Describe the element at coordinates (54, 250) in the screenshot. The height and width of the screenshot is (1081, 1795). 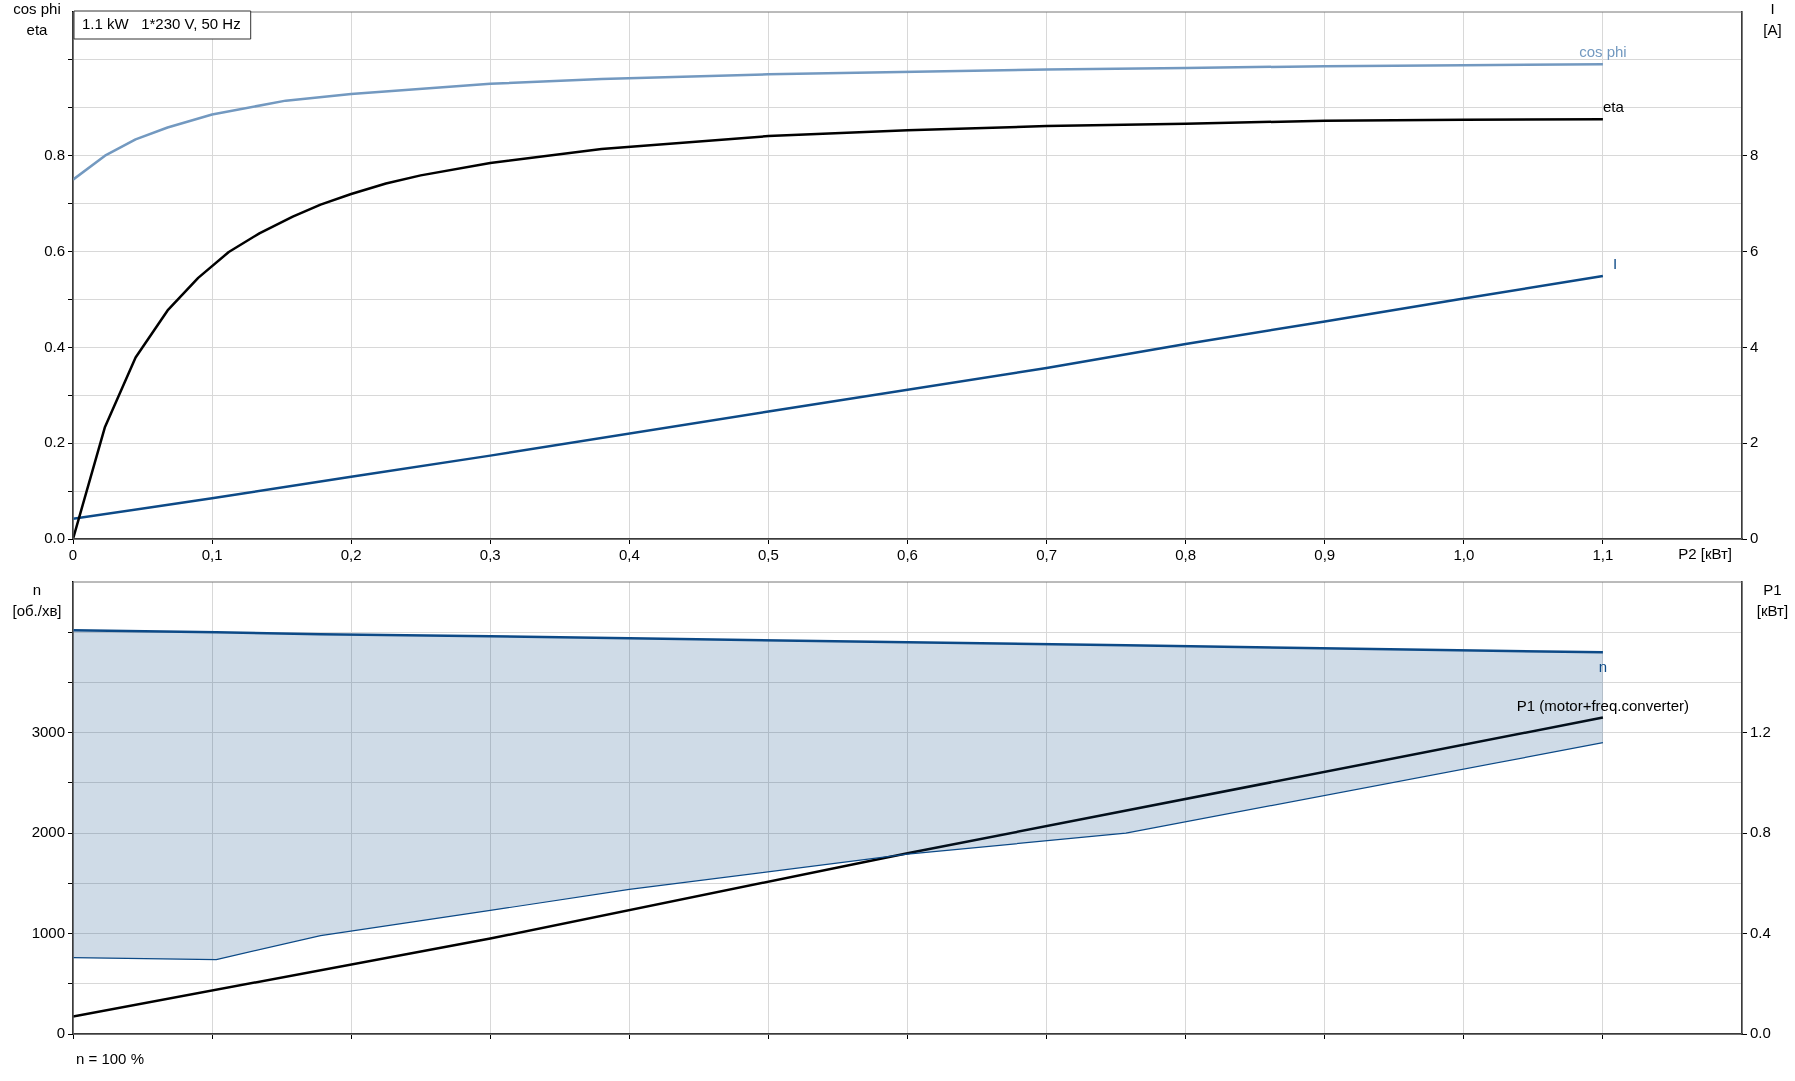
I see `y-tick-label: 0.6` at that location.